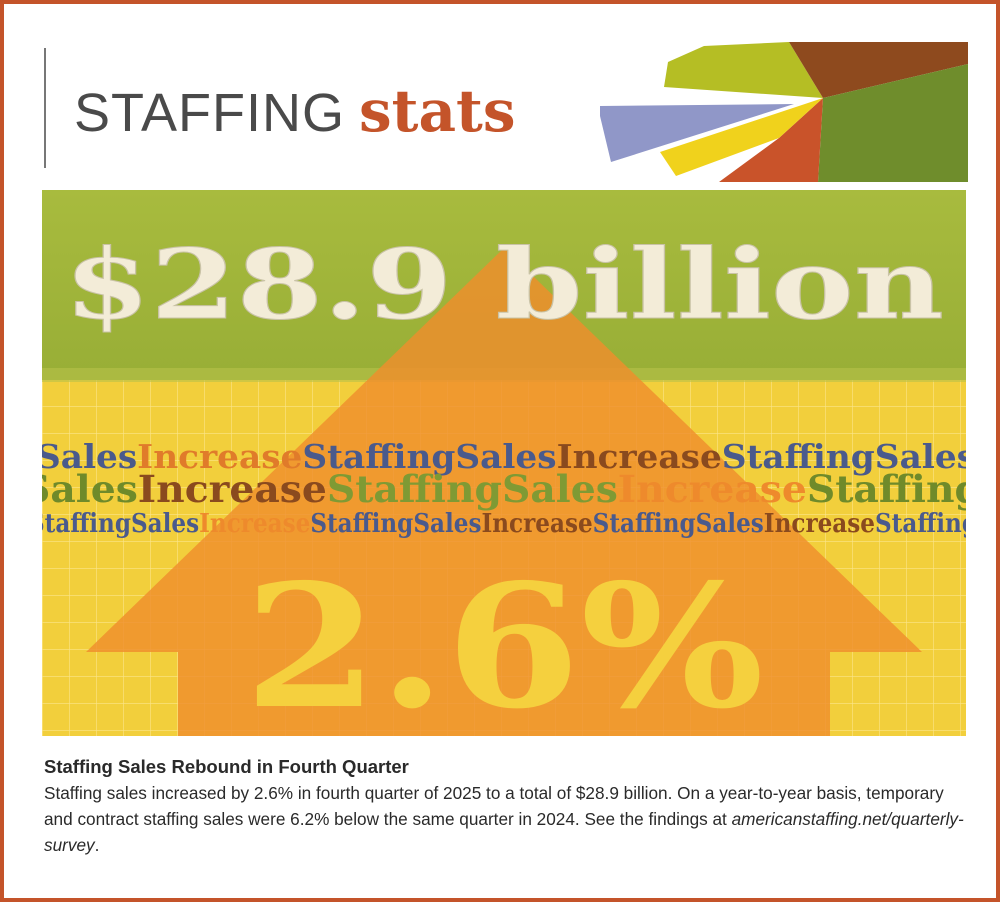  Describe the element at coordinates (437, 111) in the screenshot. I see `title-stats: stats` at that location.